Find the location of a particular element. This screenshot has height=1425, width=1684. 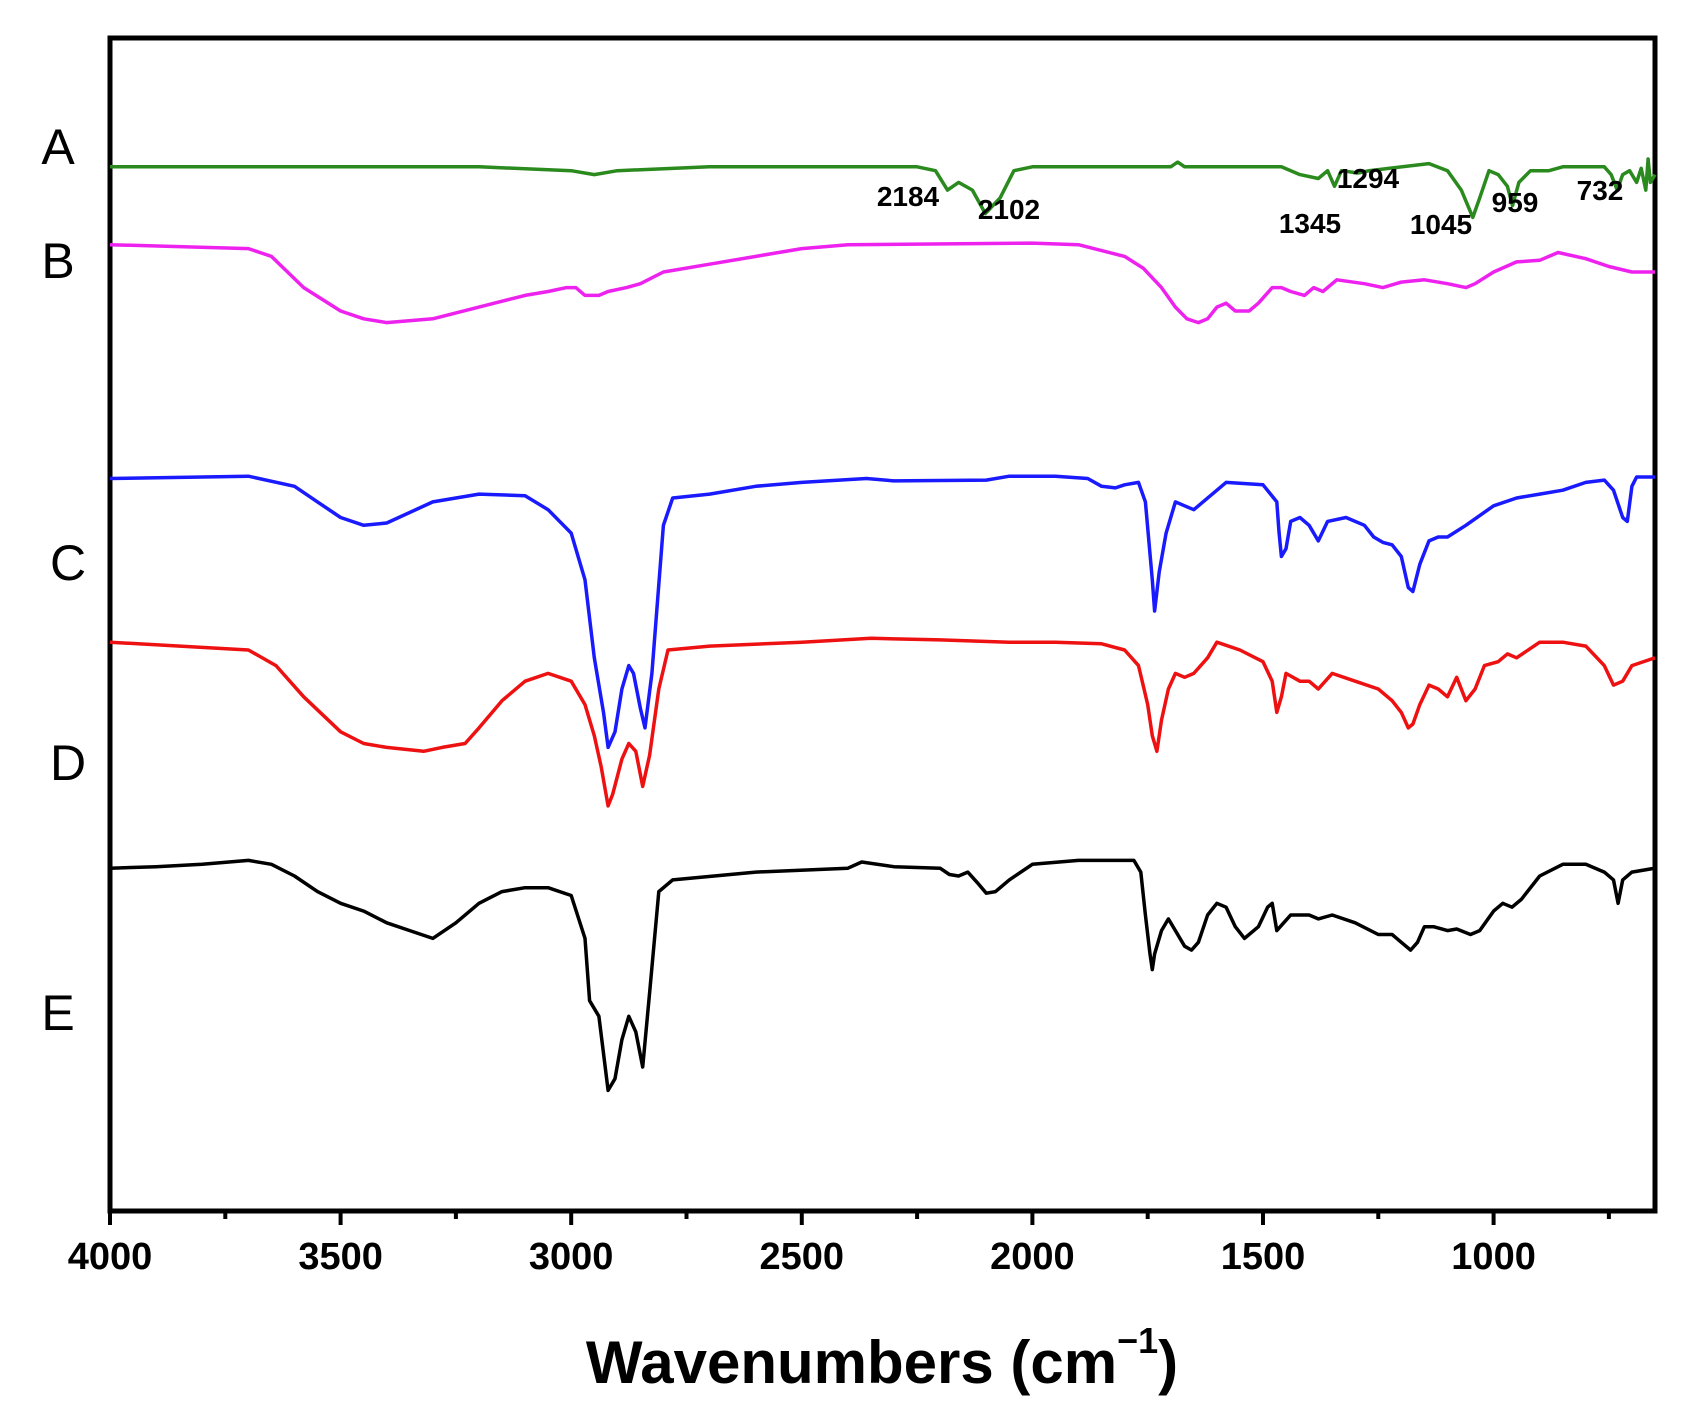

peak-label-1294: 1294 is located at coordinates (1368, 178).